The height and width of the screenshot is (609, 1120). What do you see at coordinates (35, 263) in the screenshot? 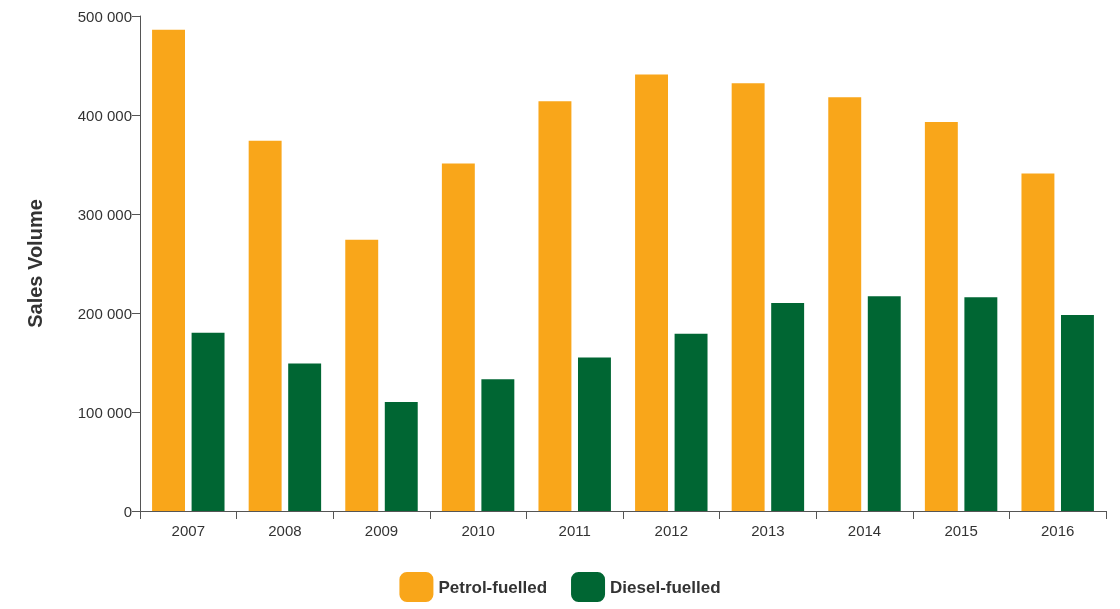
I see `y-axis-title: Sales Volume` at bounding box center [35, 263].